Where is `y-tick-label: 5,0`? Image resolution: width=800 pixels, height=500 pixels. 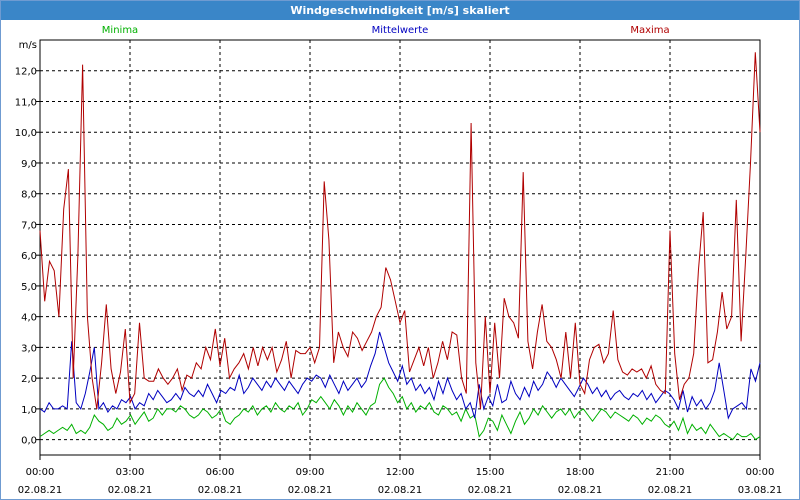 y-tick-label: 5,0 is located at coordinates (29, 287).